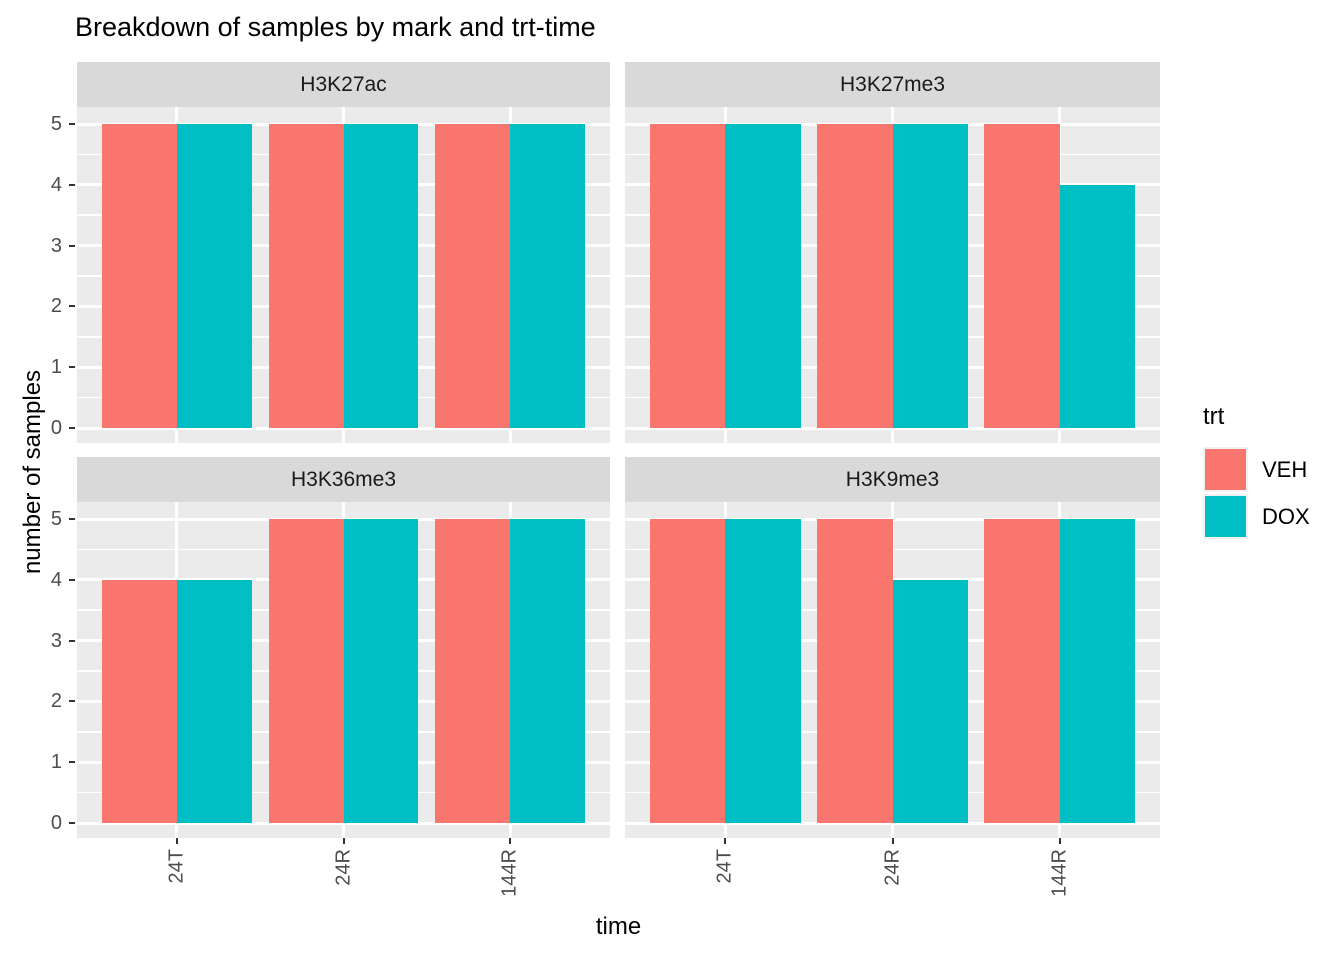 The width and height of the screenshot is (1344, 960). I want to click on legend-swatch-veh, so click(1225, 469).